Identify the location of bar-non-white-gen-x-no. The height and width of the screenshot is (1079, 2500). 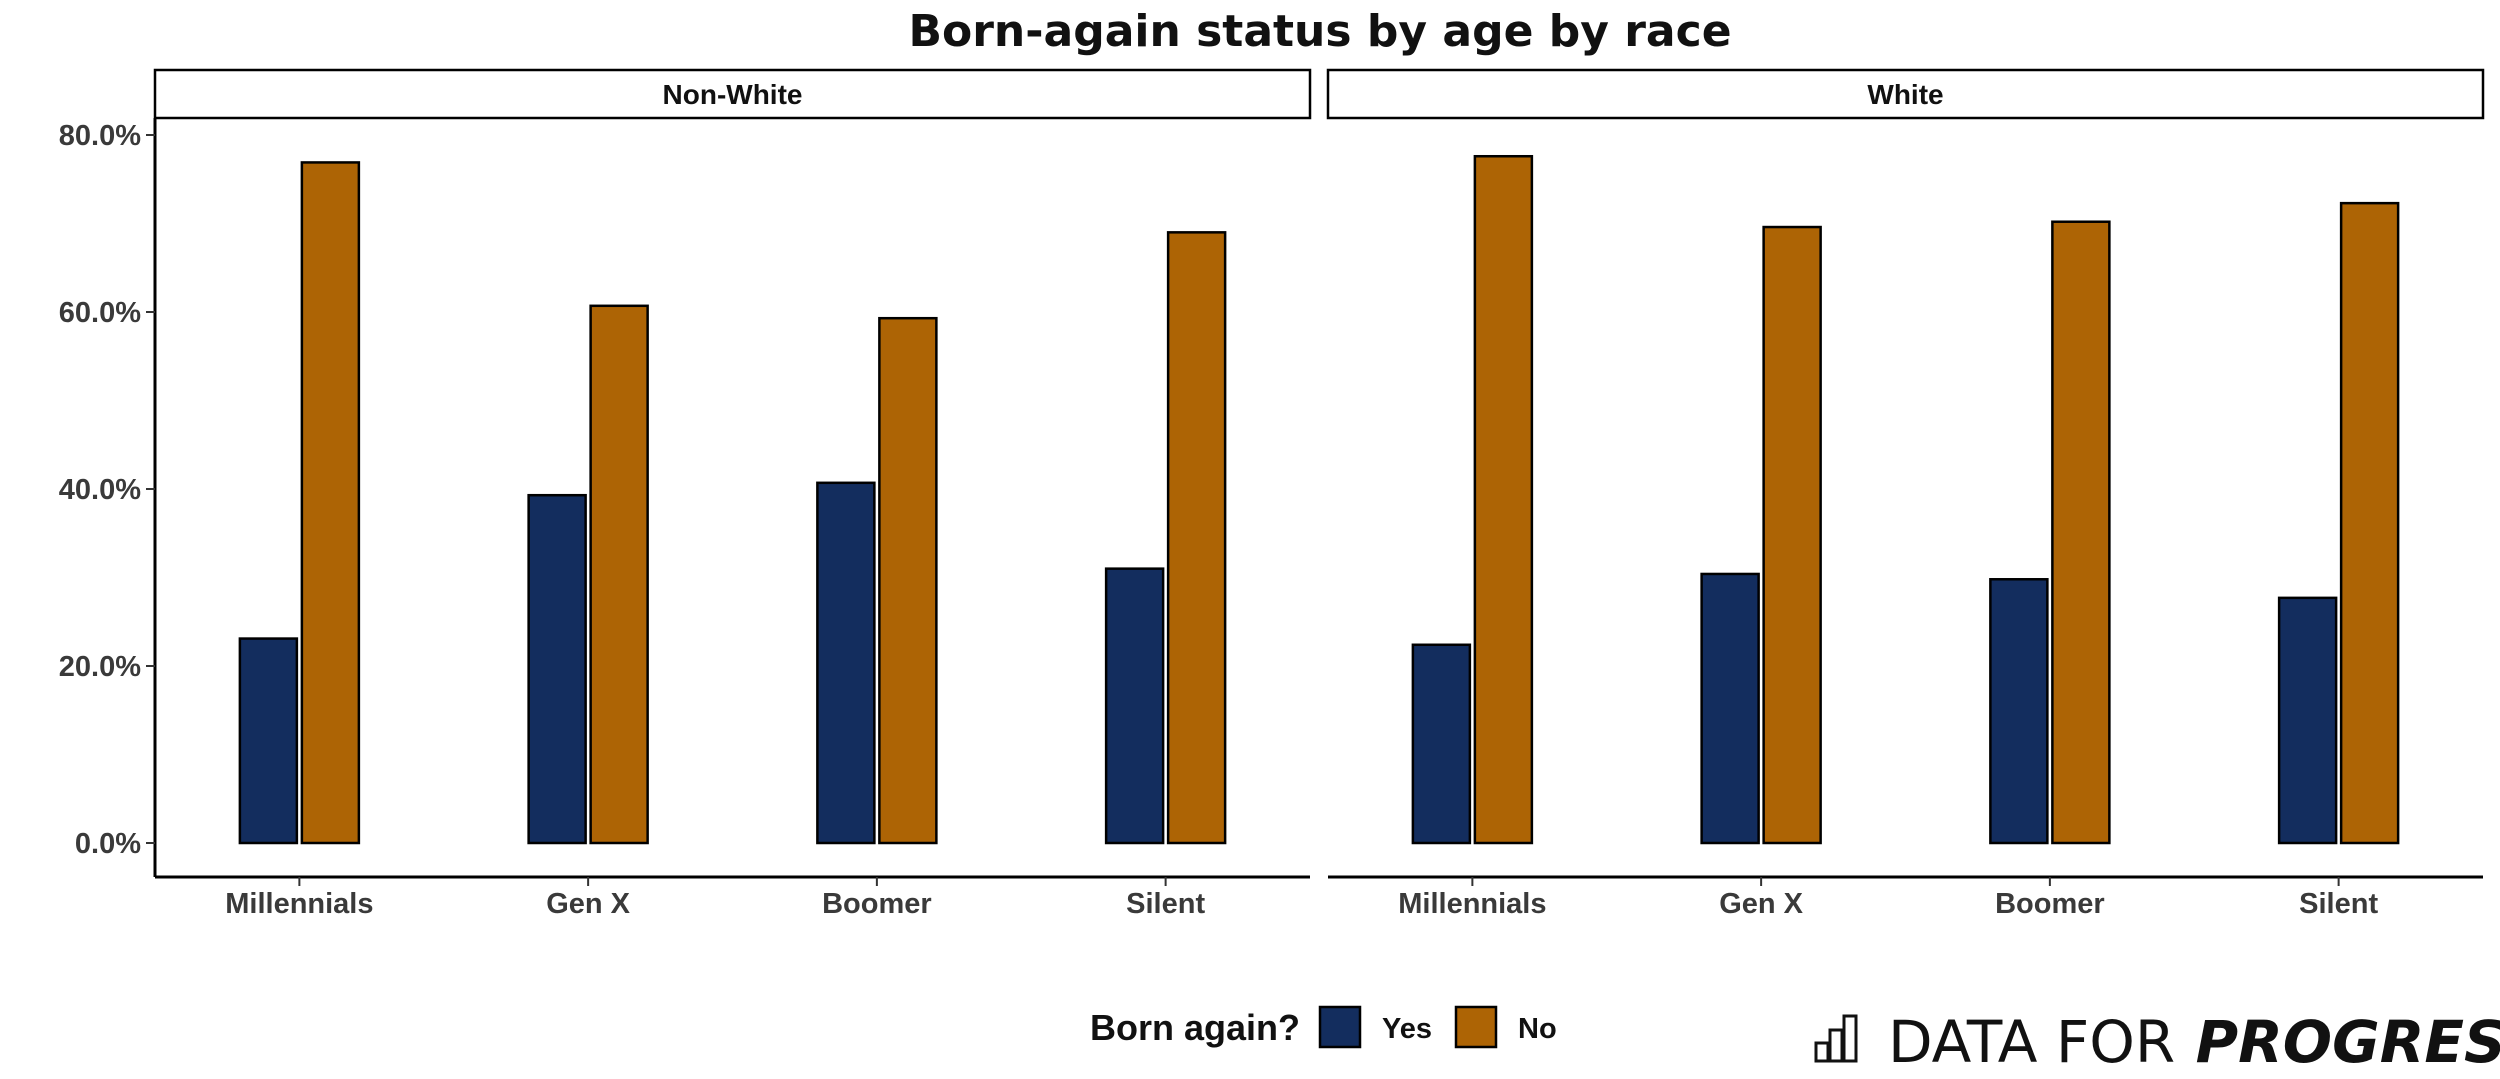
(619, 574).